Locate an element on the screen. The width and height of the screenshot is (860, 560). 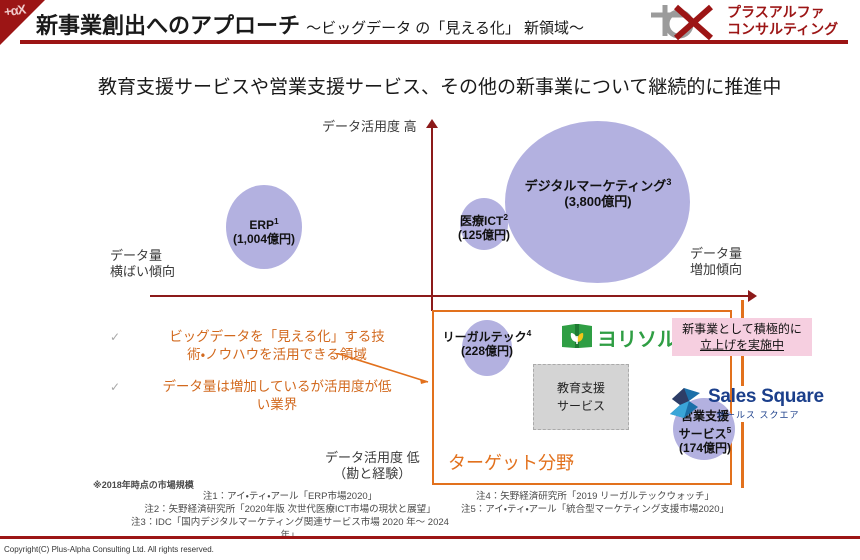
horizontal-axis is located at coordinates (450, 296).